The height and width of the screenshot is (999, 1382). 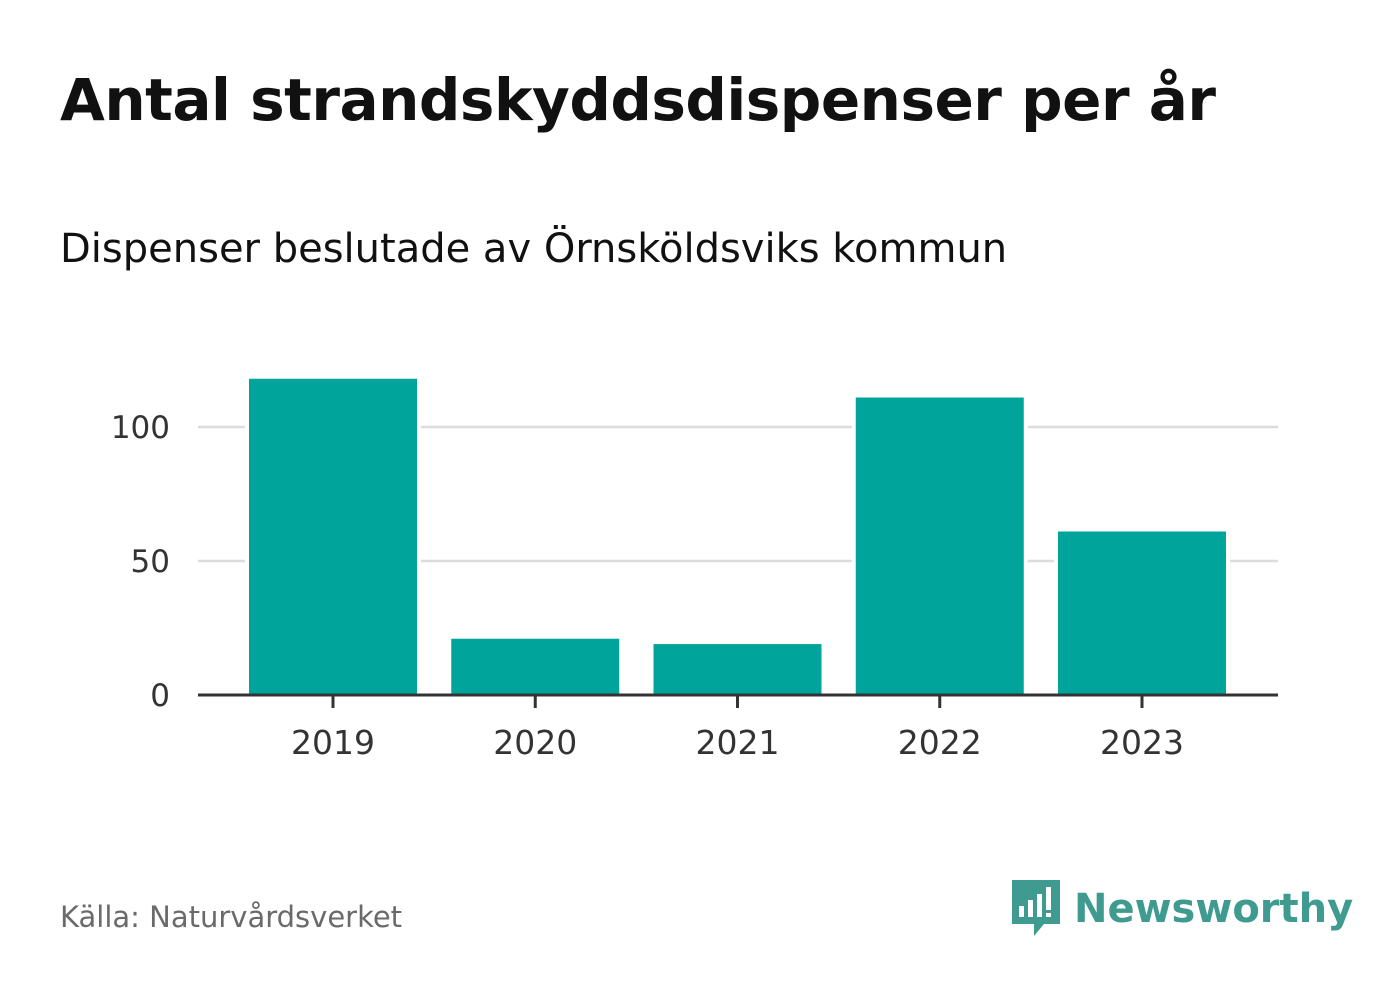 I want to click on y-tick-label-100: 100, so click(x=140, y=428).